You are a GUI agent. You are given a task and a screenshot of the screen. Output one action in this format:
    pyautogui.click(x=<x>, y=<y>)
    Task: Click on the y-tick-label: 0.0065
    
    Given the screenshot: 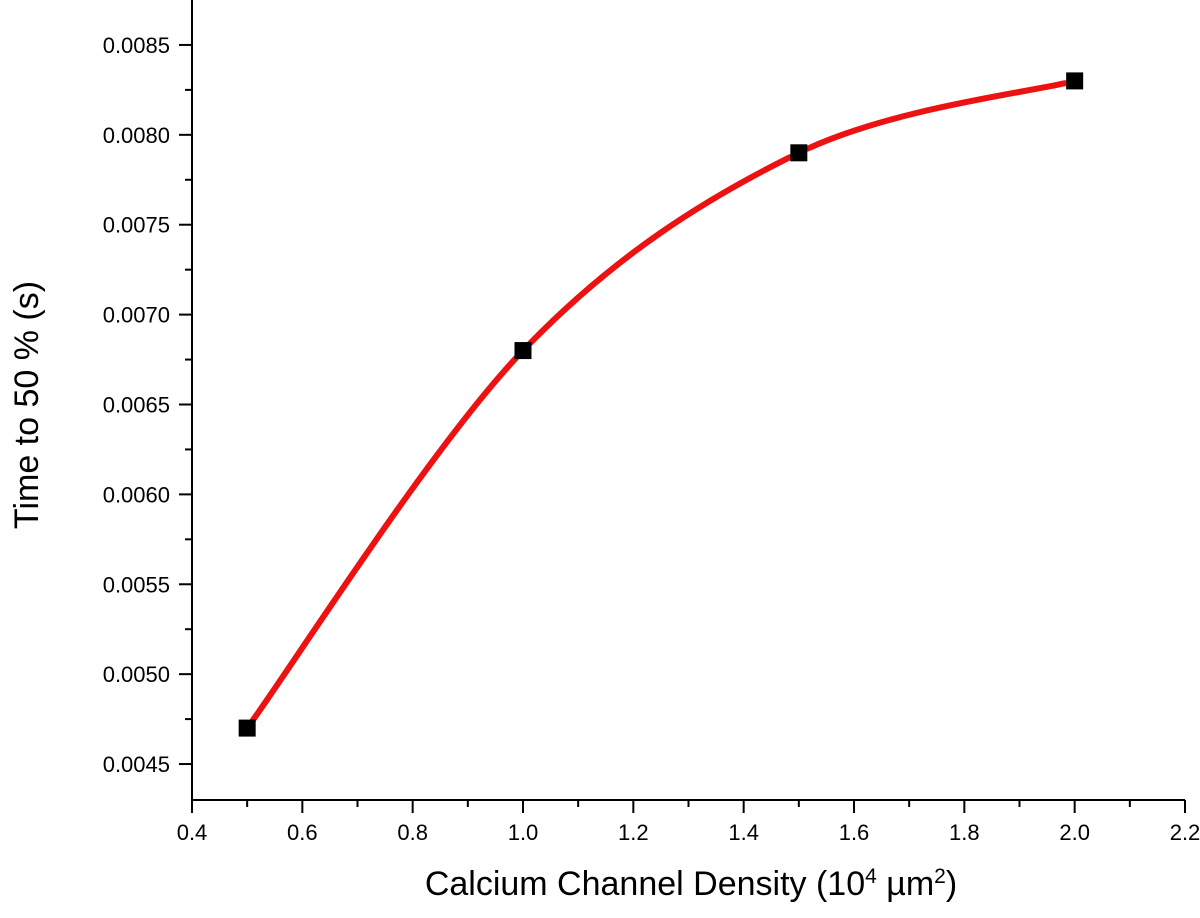 What is the action you would take?
    pyautogui.click(x=136, y=404)
    